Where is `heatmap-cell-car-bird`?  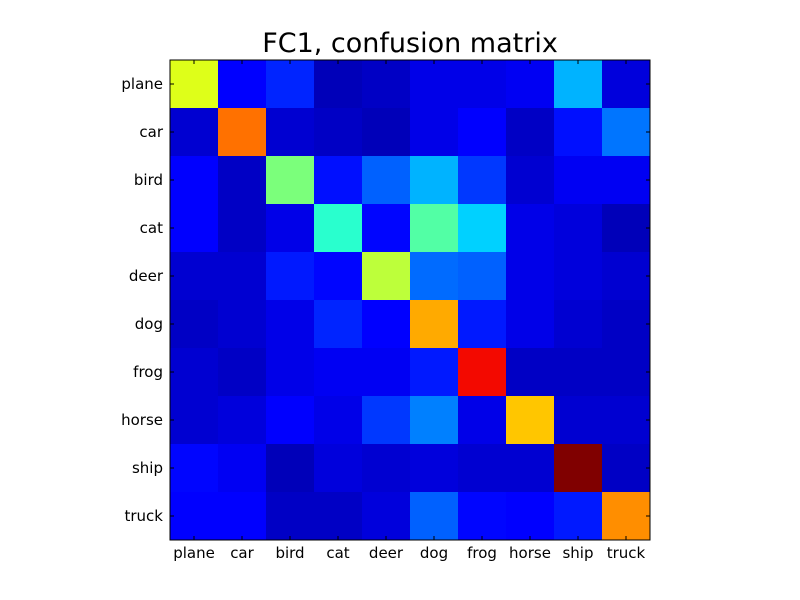
heatmap-cell-car-bird is located at coordinates (290, 132).